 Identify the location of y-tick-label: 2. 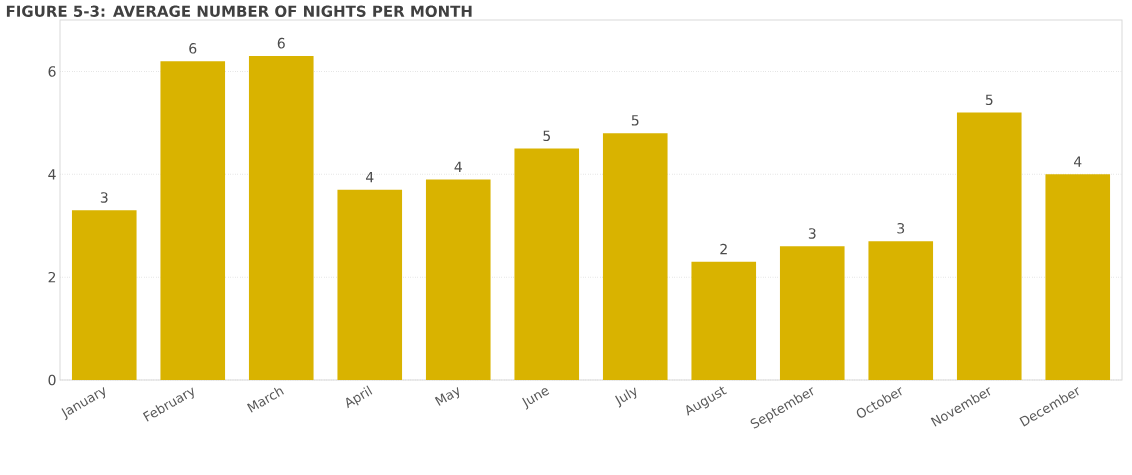
(52, 277).